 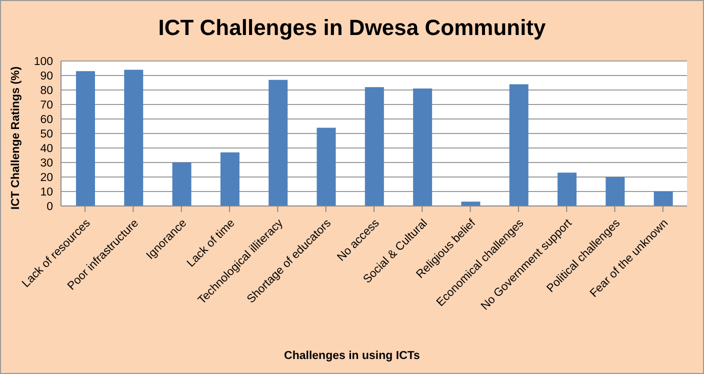 I want to click on y-tick-label: 40, so click(x=46, y=149).